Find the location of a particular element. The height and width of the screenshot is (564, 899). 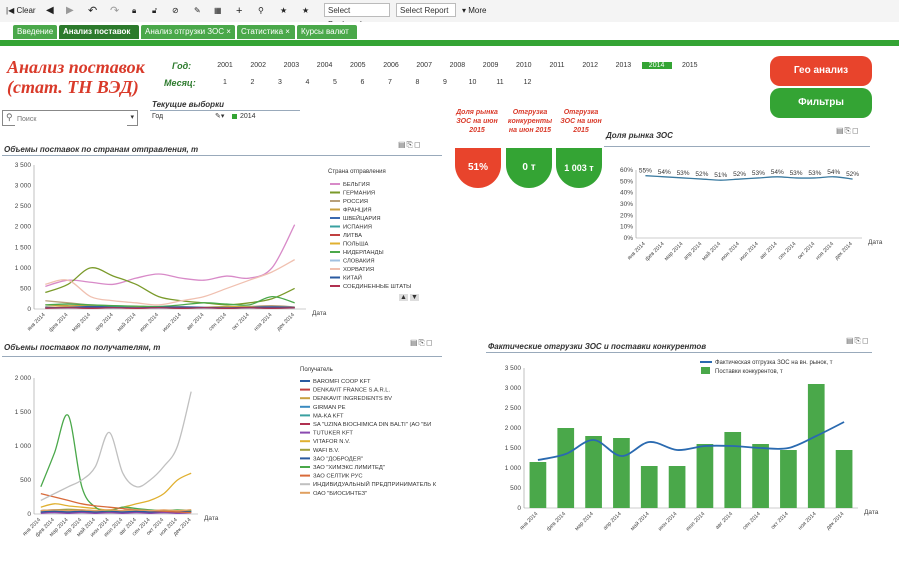

tab-label: Введение is located at coordinates (35, 31).